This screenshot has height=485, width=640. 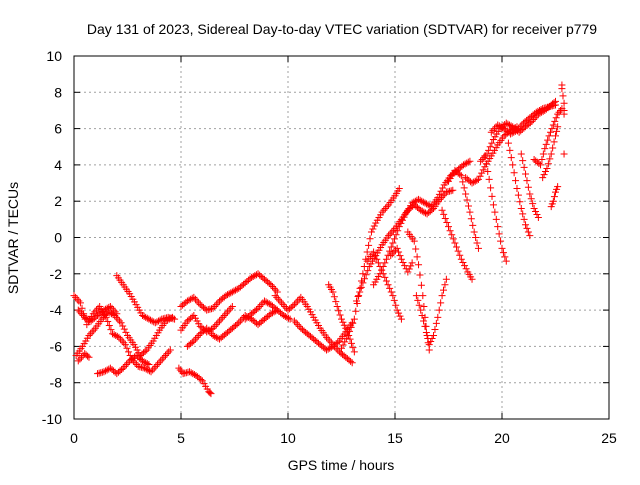 What do you see at coordinates (564, 154) in the screenshot?
I see `series-sat-ah` at bounding box center [564, 154].